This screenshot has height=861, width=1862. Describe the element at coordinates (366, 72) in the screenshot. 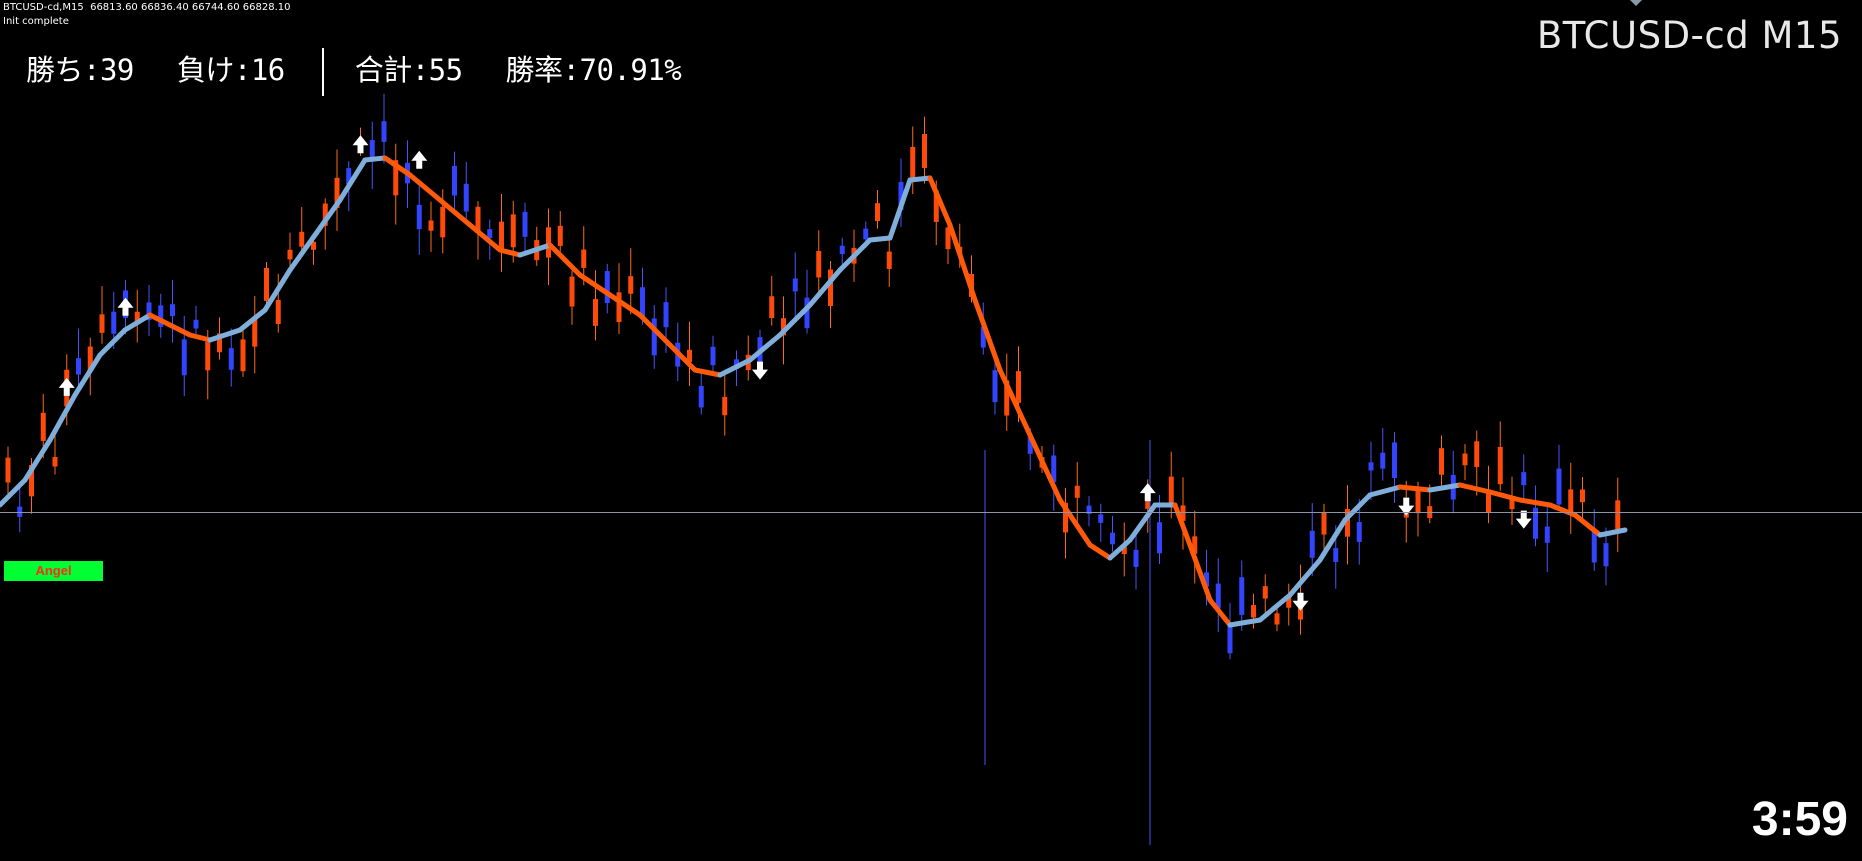

I see `trade-stats-bar: 勝ち:39 負け:16 合計:55 勝率:70.91%` at that location.